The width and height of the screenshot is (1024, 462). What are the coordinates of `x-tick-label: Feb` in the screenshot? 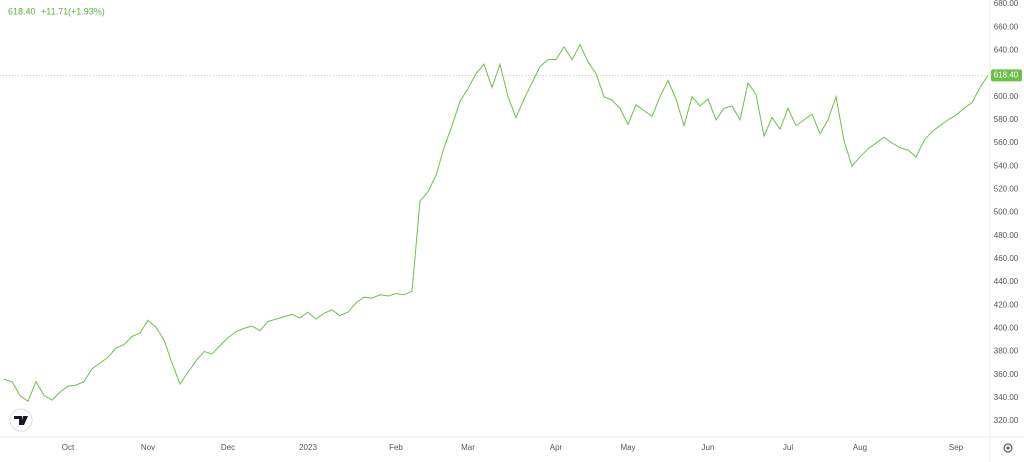 It's located at (396, 447).